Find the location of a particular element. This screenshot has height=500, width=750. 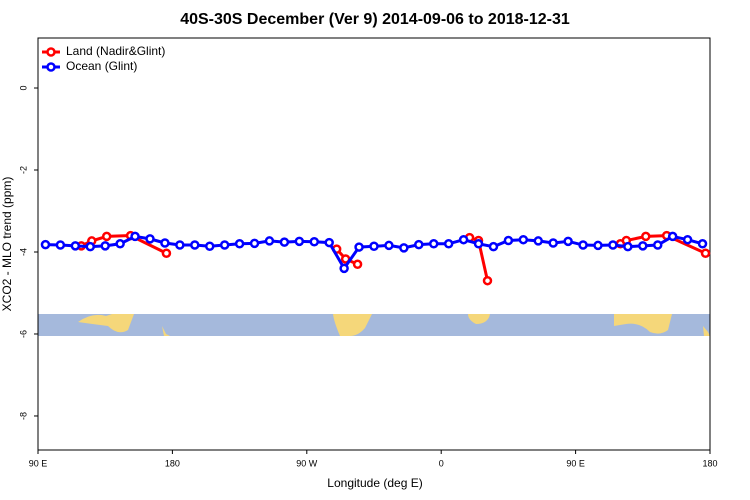

map-strip is located at coordinates (374, 325).